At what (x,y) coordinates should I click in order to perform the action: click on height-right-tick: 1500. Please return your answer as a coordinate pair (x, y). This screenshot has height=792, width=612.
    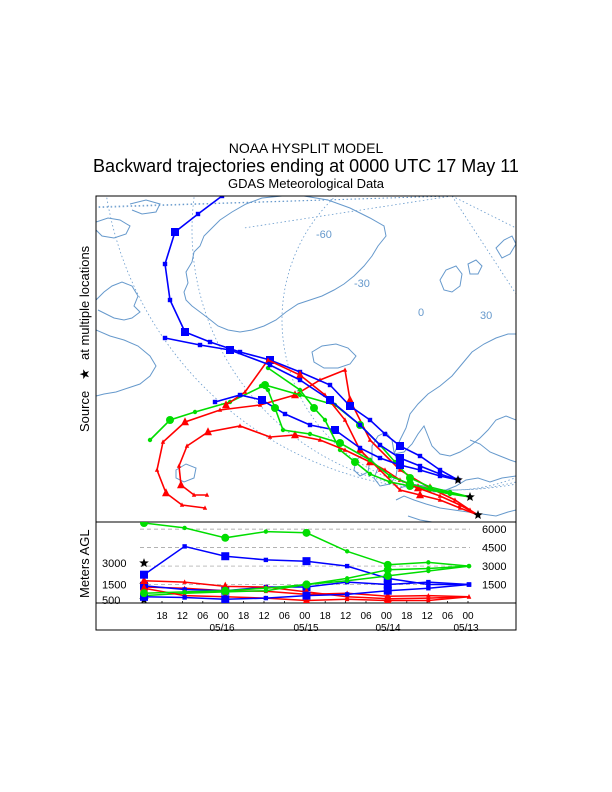
    Looking at the image, I should click on (494, 586).